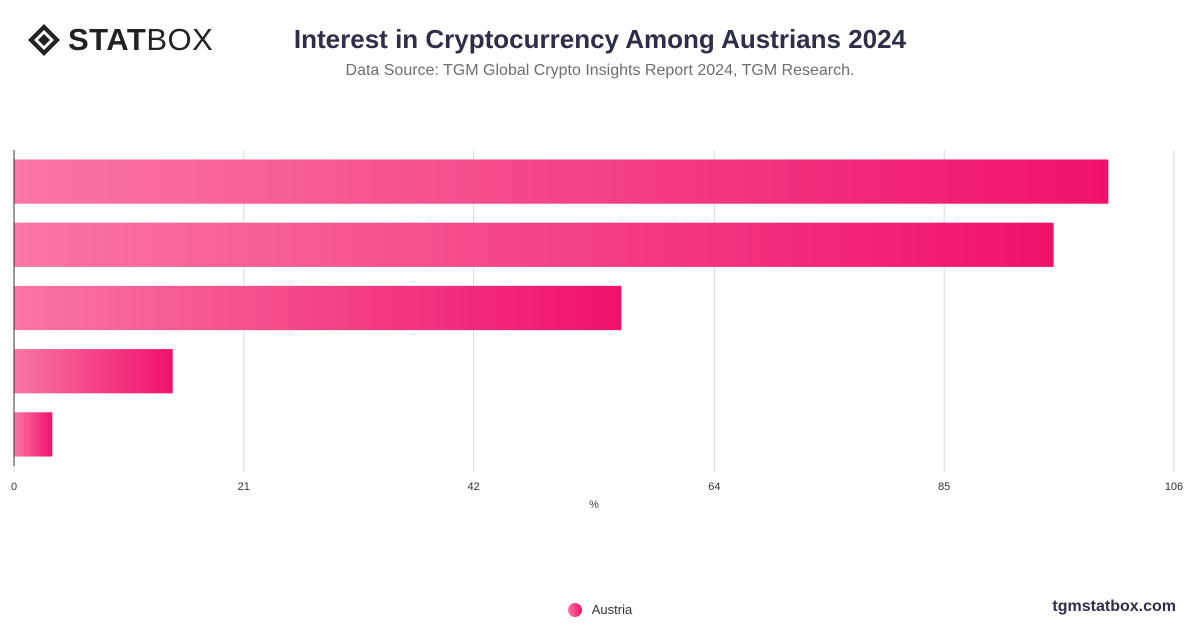 Image resolution: width=1200 pixels, height=628 pixels. Describe the element at coordinates (612, 609) in the screenshot. I see `legend-label: Austria` at that location.